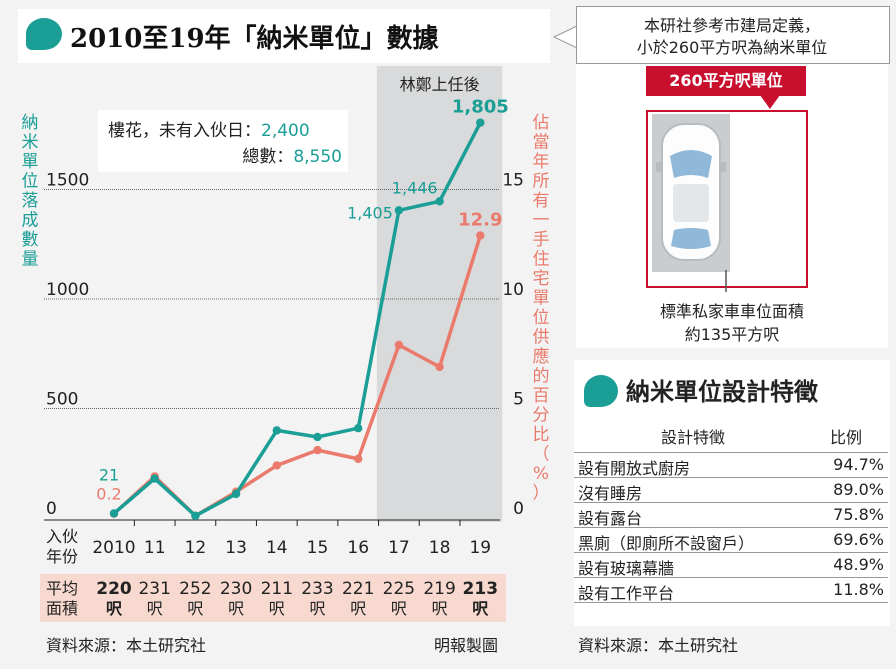  What do you see at coordinates (541, 377) in the screenshot?
I see `right-axis-label-char: 的` at bounding box center [541, 377].